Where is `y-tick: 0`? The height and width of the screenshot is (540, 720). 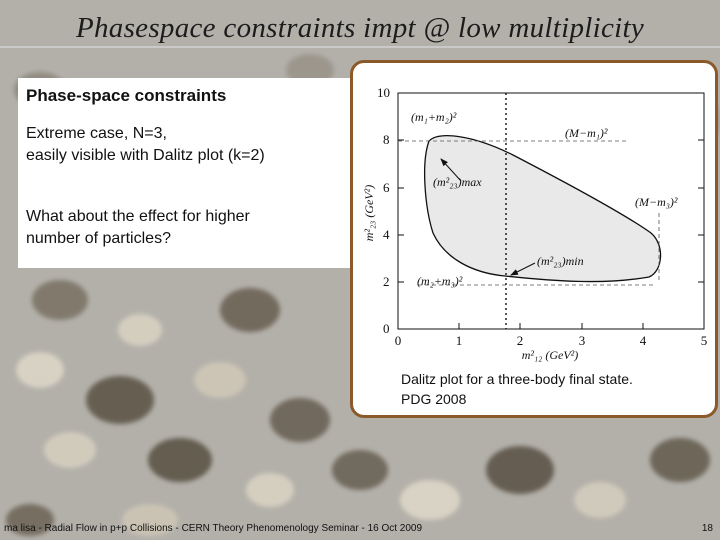 y-tick: 0 is located at coordinates (386, 328).